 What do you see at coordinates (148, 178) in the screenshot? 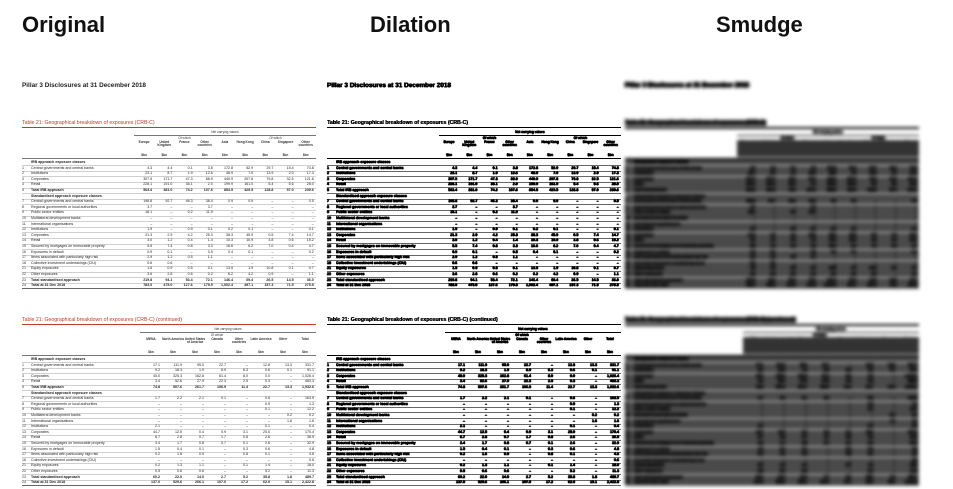
I see `table-cell: 307.9` at bounding box center [148, 178].